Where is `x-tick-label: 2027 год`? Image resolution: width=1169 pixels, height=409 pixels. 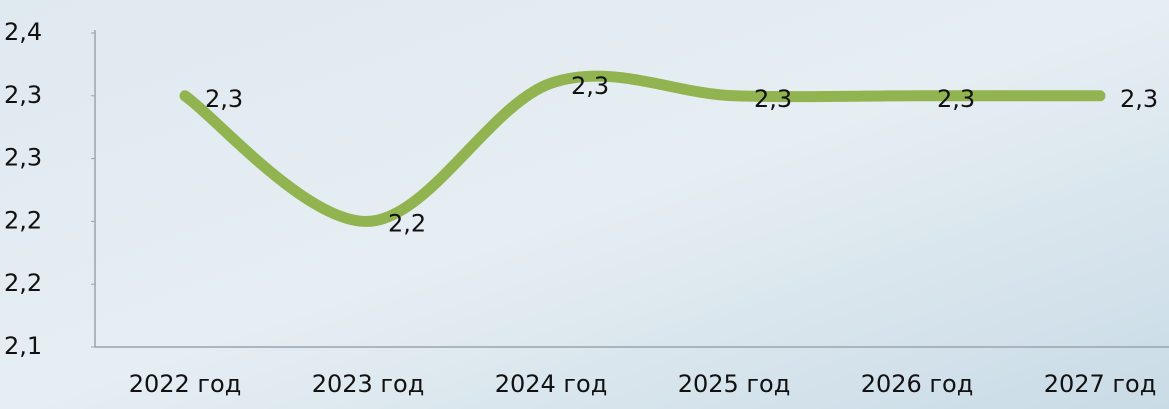 x-tick-label: 2027 год is located at coordinates (1100, 384).